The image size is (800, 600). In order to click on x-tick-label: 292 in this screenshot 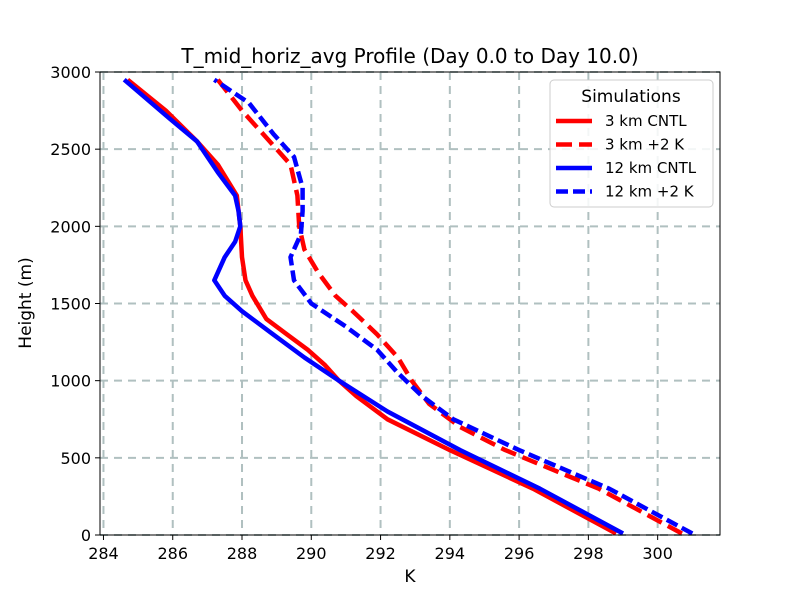, I will do `click(380, 553)`.